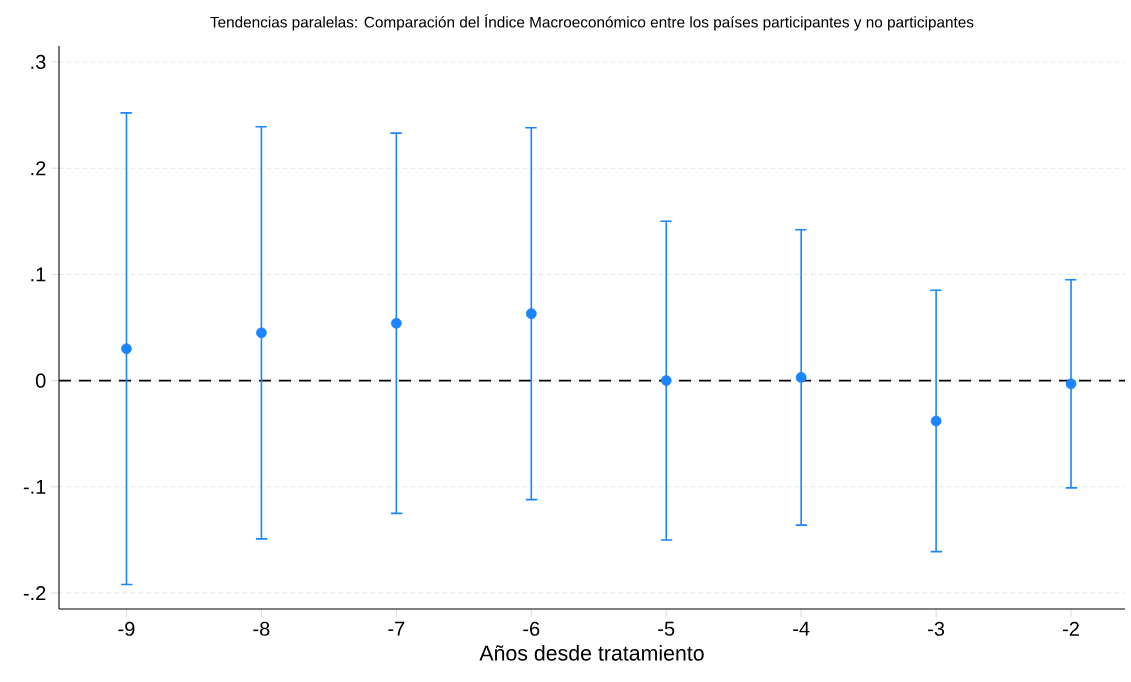 The image size is (1131, 682). Describe the element at coordinates (38, 168) in the screenshot. I see `y-tick-label: .2` at that location.